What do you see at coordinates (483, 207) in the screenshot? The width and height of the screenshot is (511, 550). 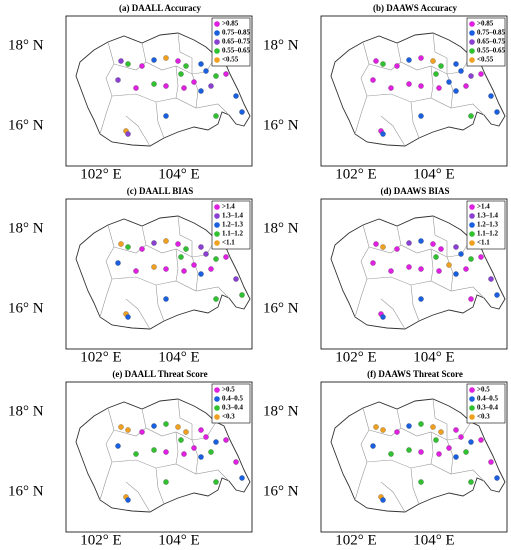 I see `legend-label: >1.4` at bounding box center [483, 207].